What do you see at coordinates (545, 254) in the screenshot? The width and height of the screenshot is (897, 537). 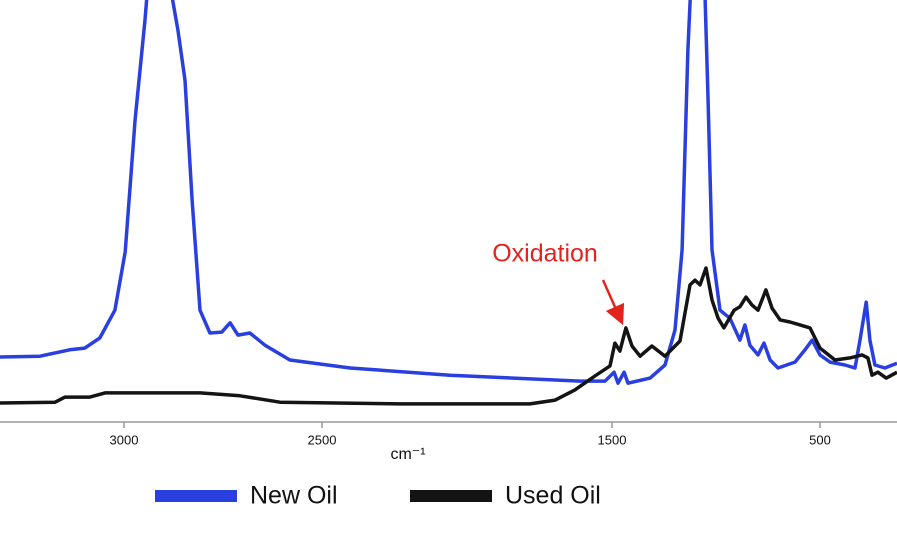 I see `annotation: Oxidation` at bounding box center [545, 254].